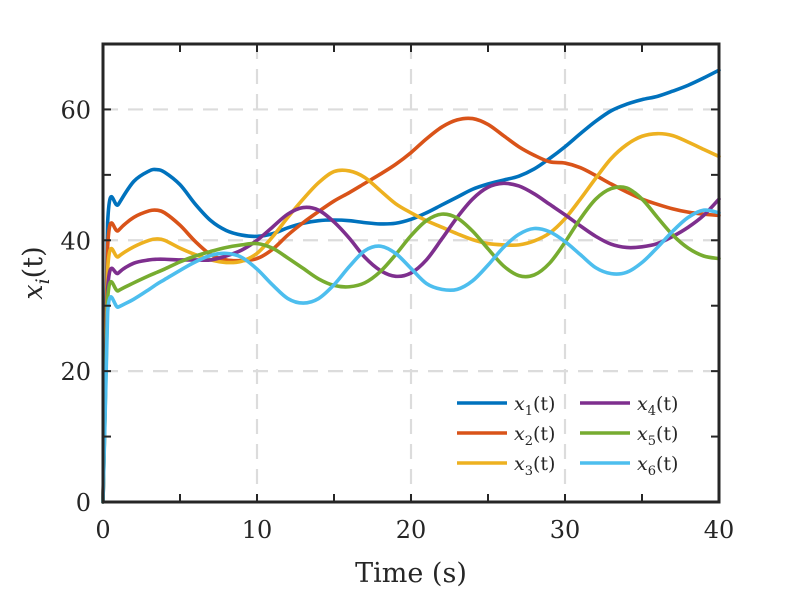 The image size is (793, 595). I want to click on legend-item-6: x6(t), so click(629, 466).